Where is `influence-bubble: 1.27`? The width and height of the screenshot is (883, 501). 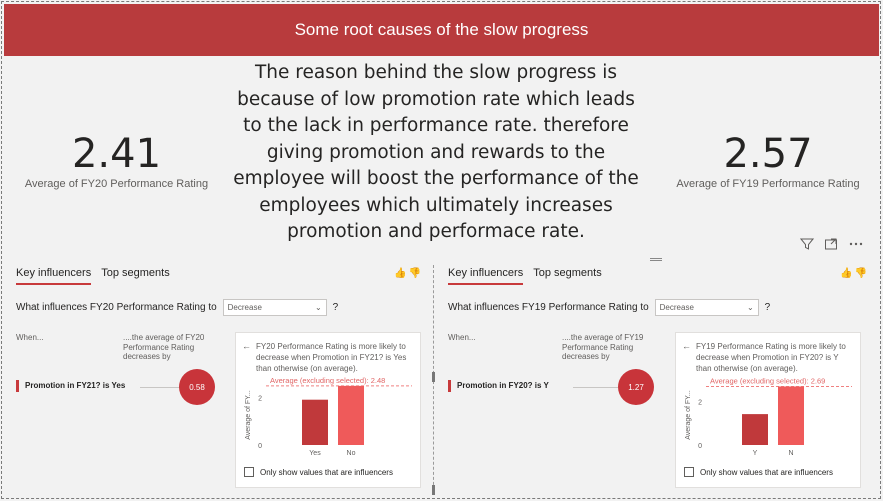
influence-bubble: 1.27 is located at coordinates (636, 387).